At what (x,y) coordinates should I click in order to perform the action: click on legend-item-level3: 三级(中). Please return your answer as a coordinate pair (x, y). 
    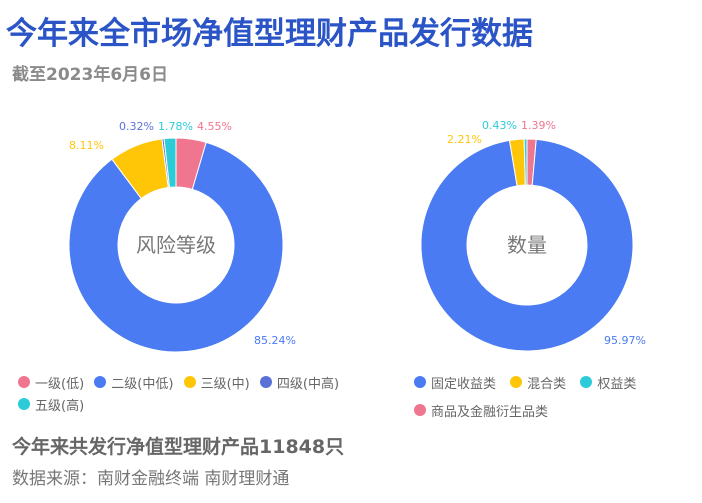
    Looking at the image, I should click on (216, 382).